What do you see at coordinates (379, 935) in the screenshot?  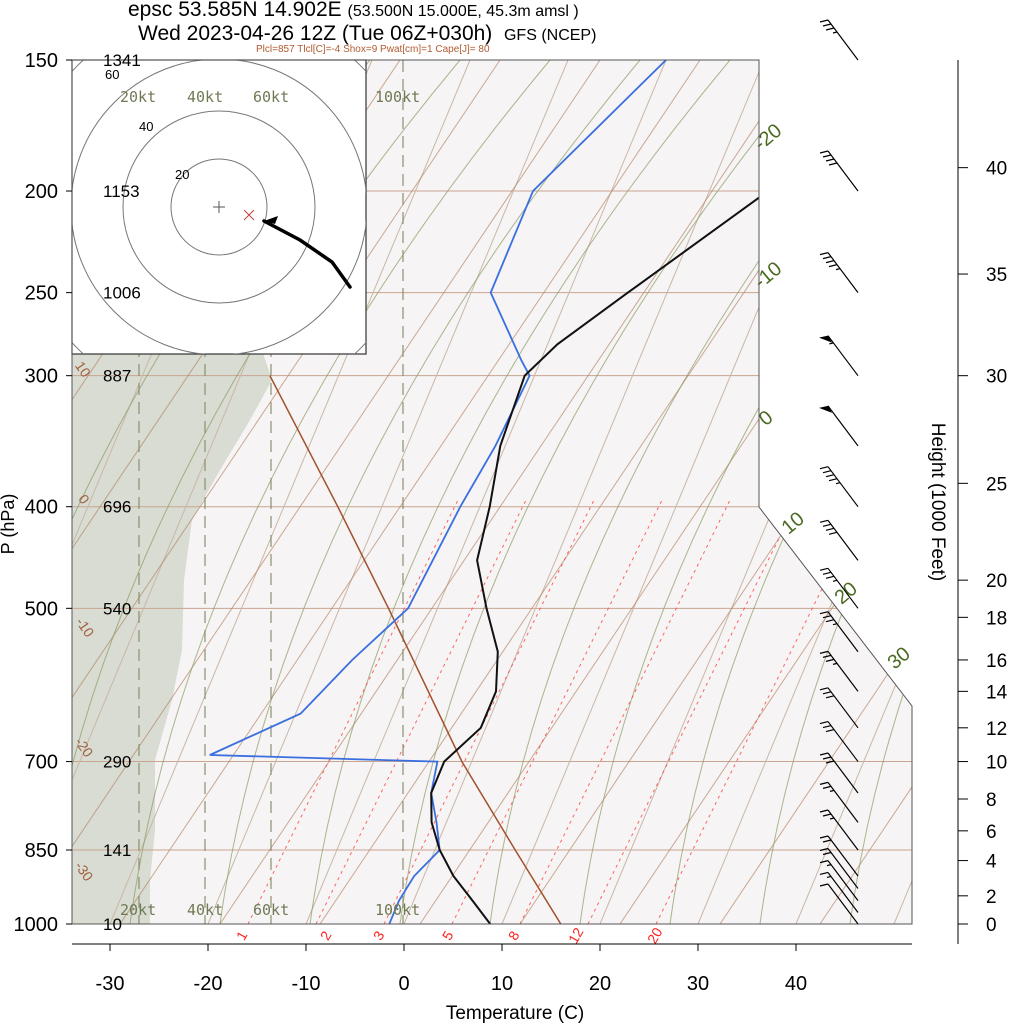 I see `mixing-ratio-label: 3` at bounding box center [379, 935].